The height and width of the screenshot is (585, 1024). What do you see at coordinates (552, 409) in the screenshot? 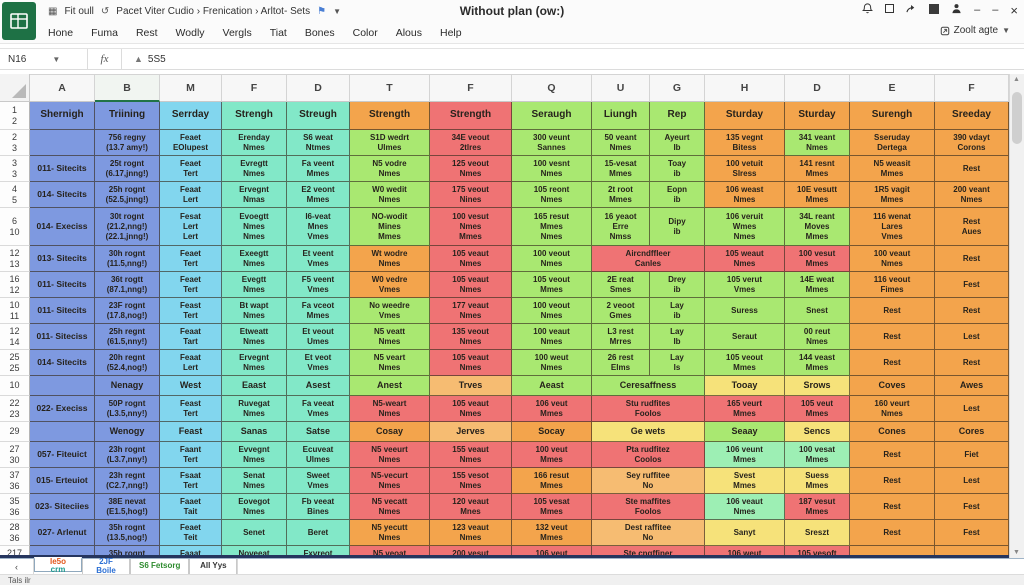
I see `grid-cell: 106 veut Mmes` at bounding box center [552, 409].